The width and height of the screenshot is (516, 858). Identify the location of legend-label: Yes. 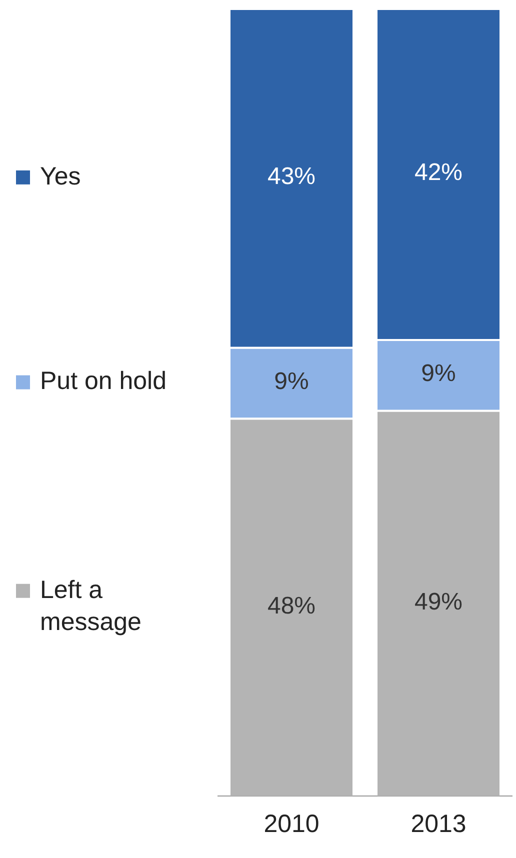
(60, 176).